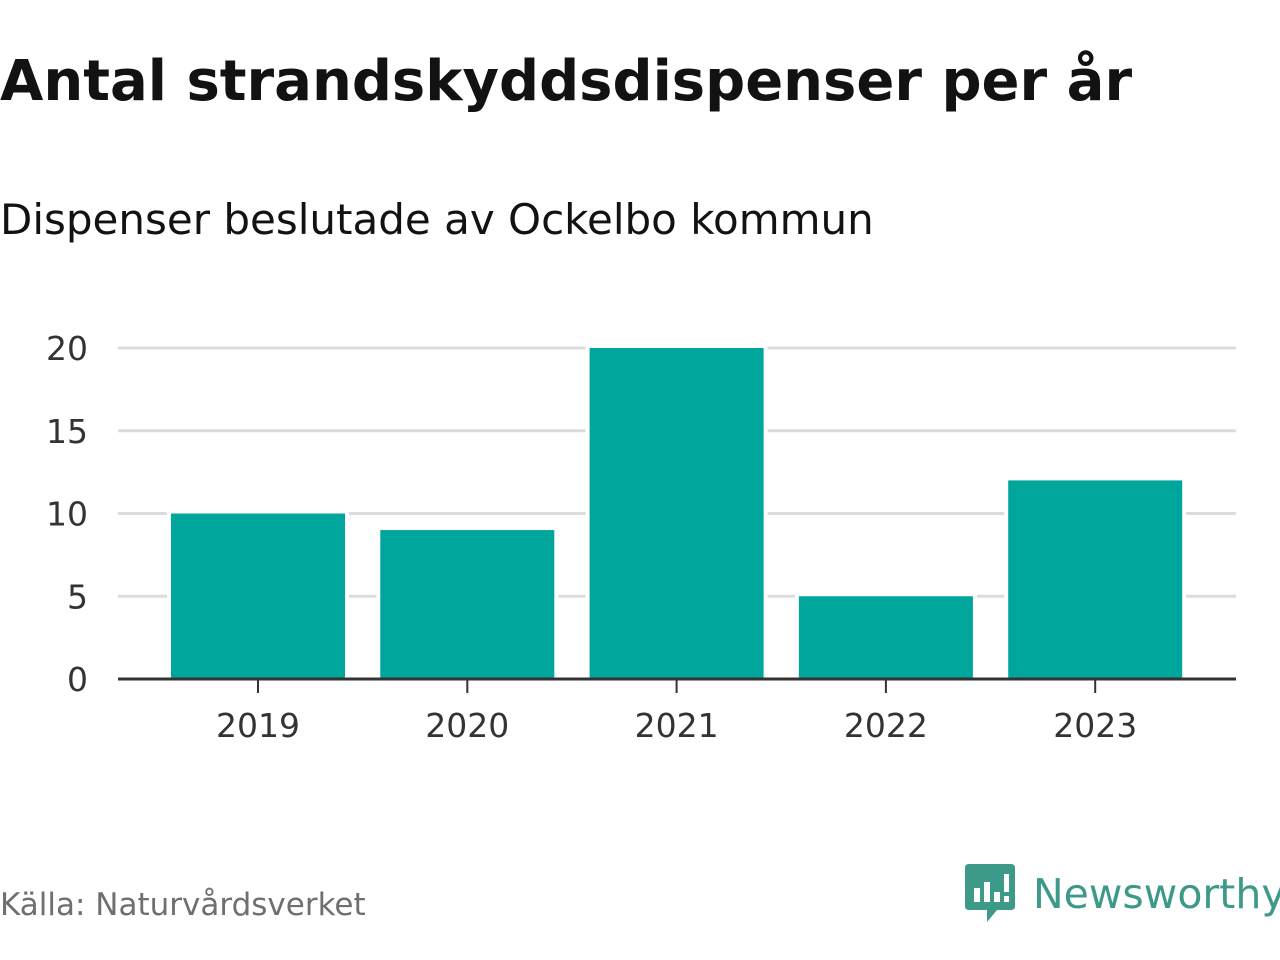 The width and height of the screenshot is (1280, 960). What do you see at coordinates (566, 81) in the screenshot?
I see `chart-title: Antal strandskyddsdispenser per år` at bounding box center [566, 81].